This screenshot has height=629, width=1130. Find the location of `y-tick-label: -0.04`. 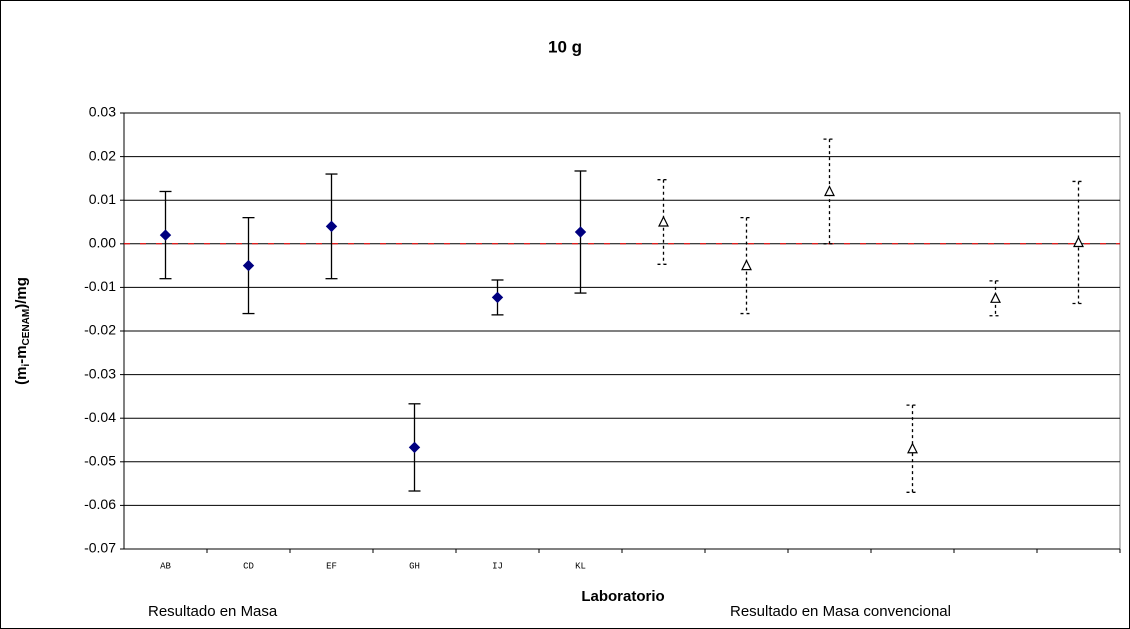

y-tick-label: -0.04 is located at coordinates (100, 417).